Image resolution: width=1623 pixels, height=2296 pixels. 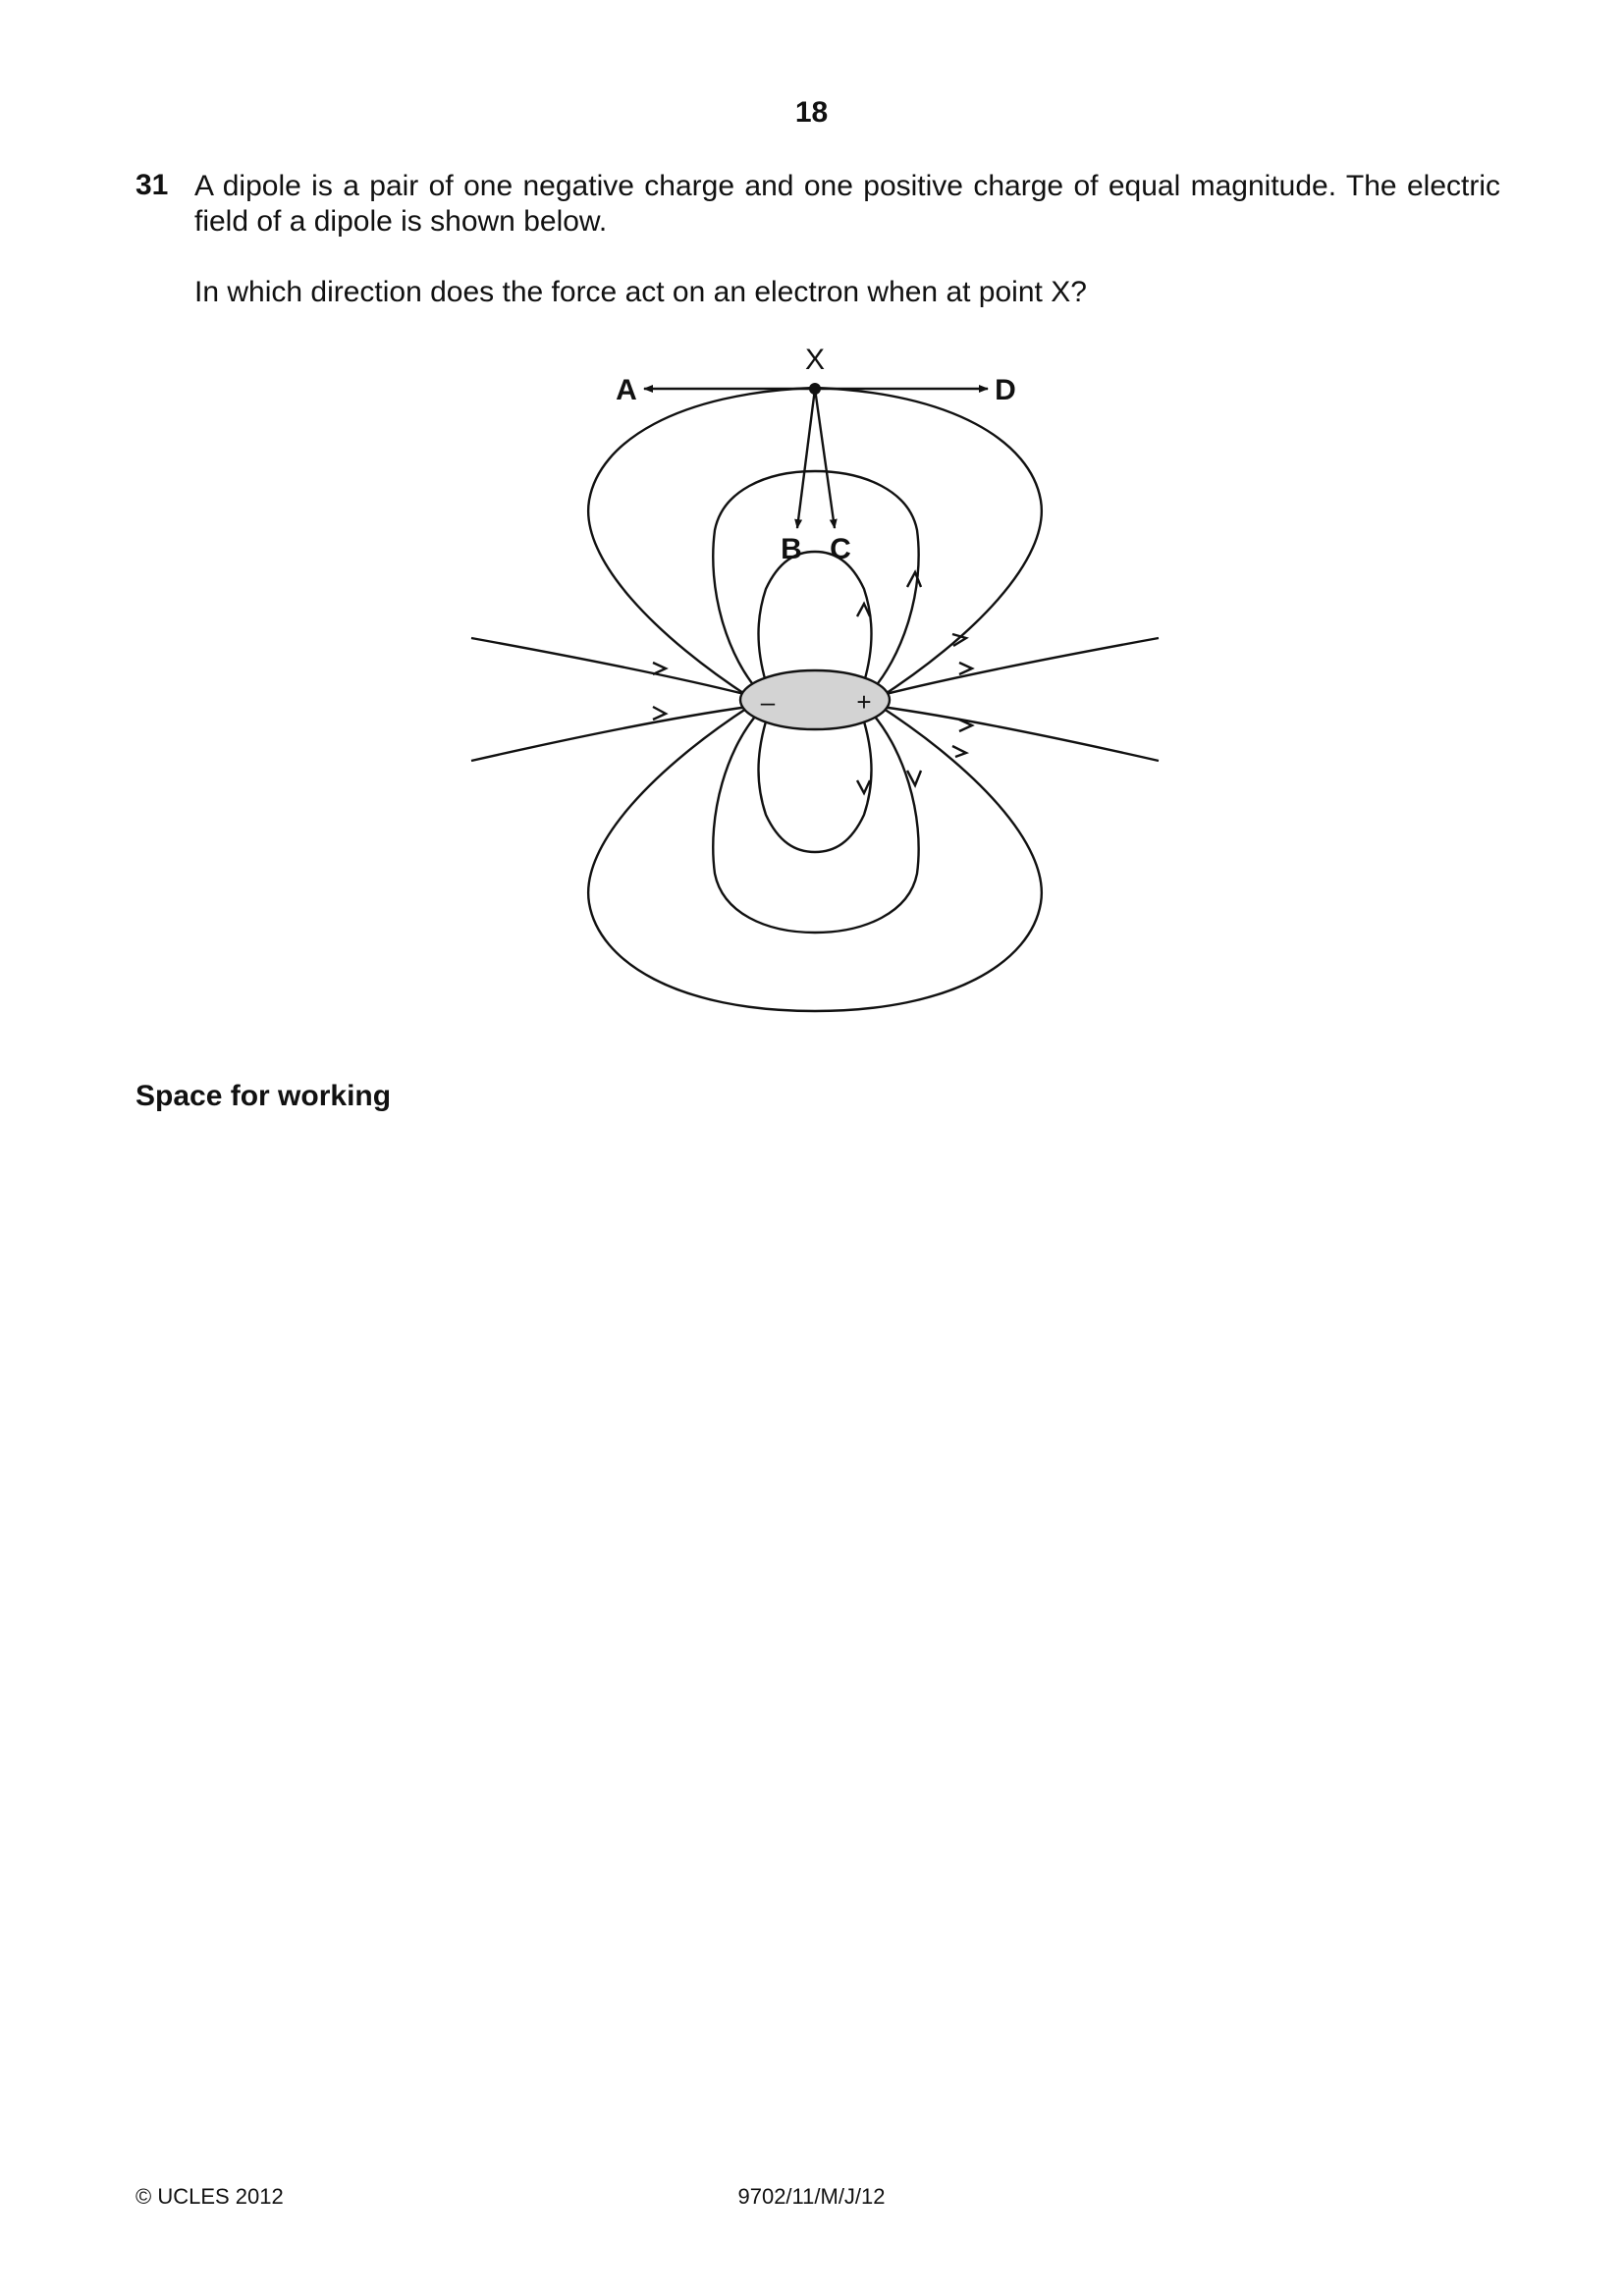 I want to click on arrow-b, so click(x=805, y=458).